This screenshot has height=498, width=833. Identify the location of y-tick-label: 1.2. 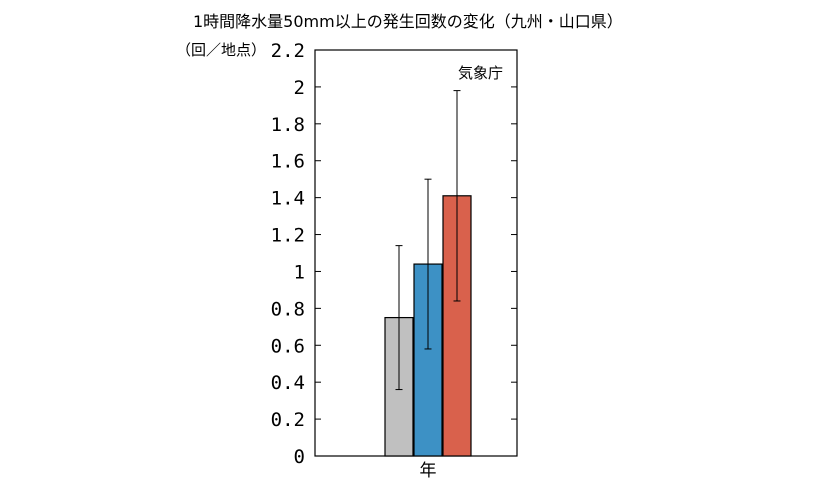
(288, 236).